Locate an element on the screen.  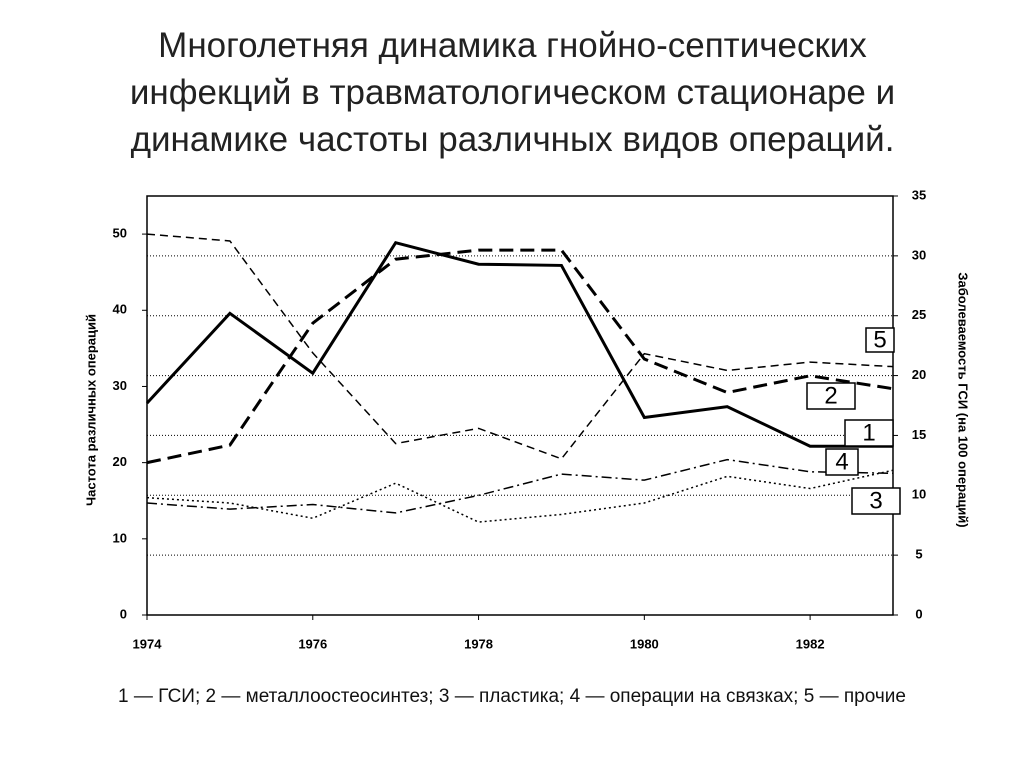
y-tick-label: 10 is located at coordinates (120, 537).